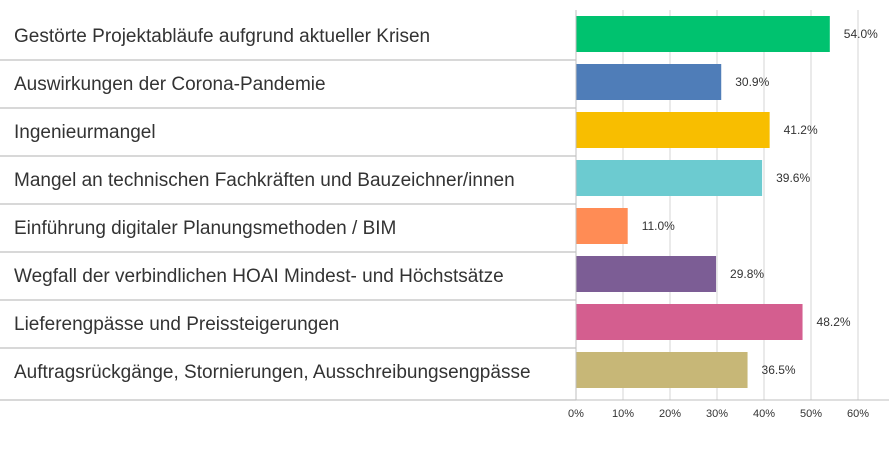  Describe the element at coordinates (170, 84) in the screenshot. I see `category-label: Auswirkungen der Corona-Pandemie` at that location.